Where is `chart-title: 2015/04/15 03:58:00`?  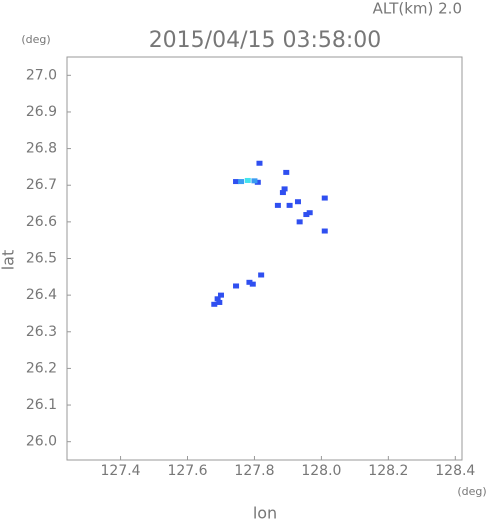
chart-title: 2015/04/15 03:58:00 is located at coordinates (265, 40).